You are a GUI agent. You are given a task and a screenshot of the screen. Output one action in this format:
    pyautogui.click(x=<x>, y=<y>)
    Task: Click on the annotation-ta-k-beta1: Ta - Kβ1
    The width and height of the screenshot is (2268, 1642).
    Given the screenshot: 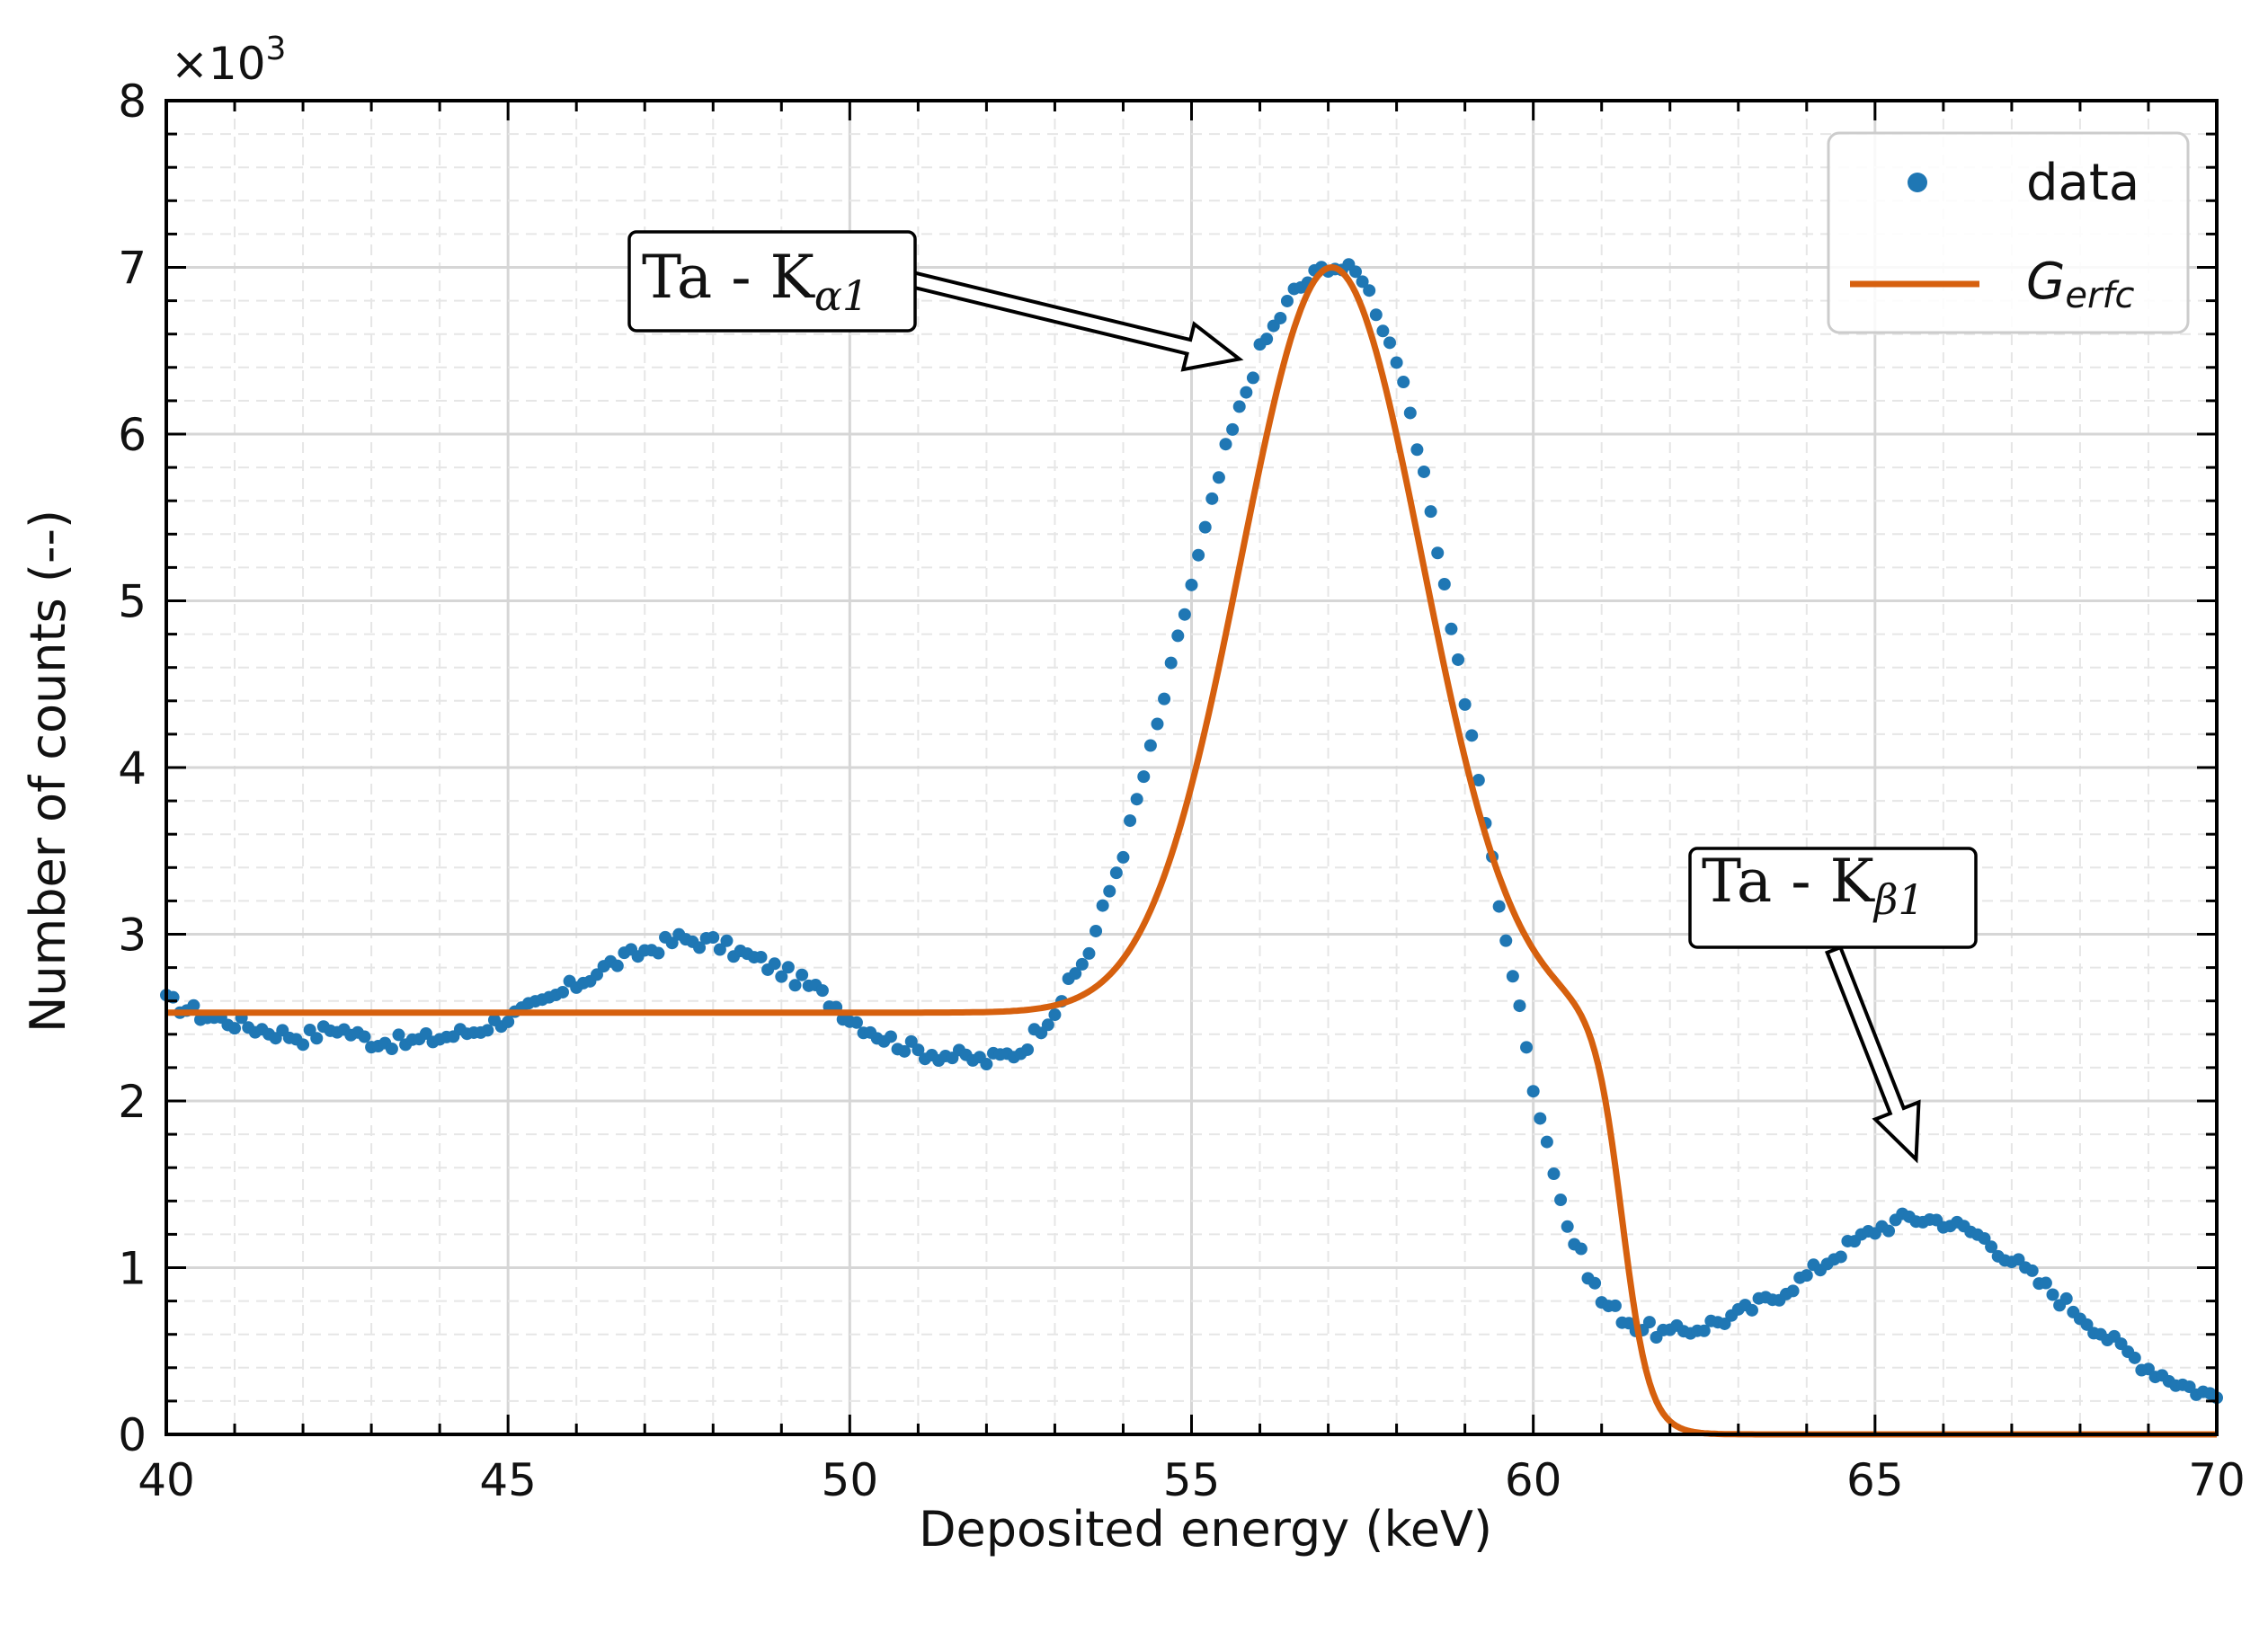 What is the action you would take?
    pyautogui.click(x=1833, y=1005)
    